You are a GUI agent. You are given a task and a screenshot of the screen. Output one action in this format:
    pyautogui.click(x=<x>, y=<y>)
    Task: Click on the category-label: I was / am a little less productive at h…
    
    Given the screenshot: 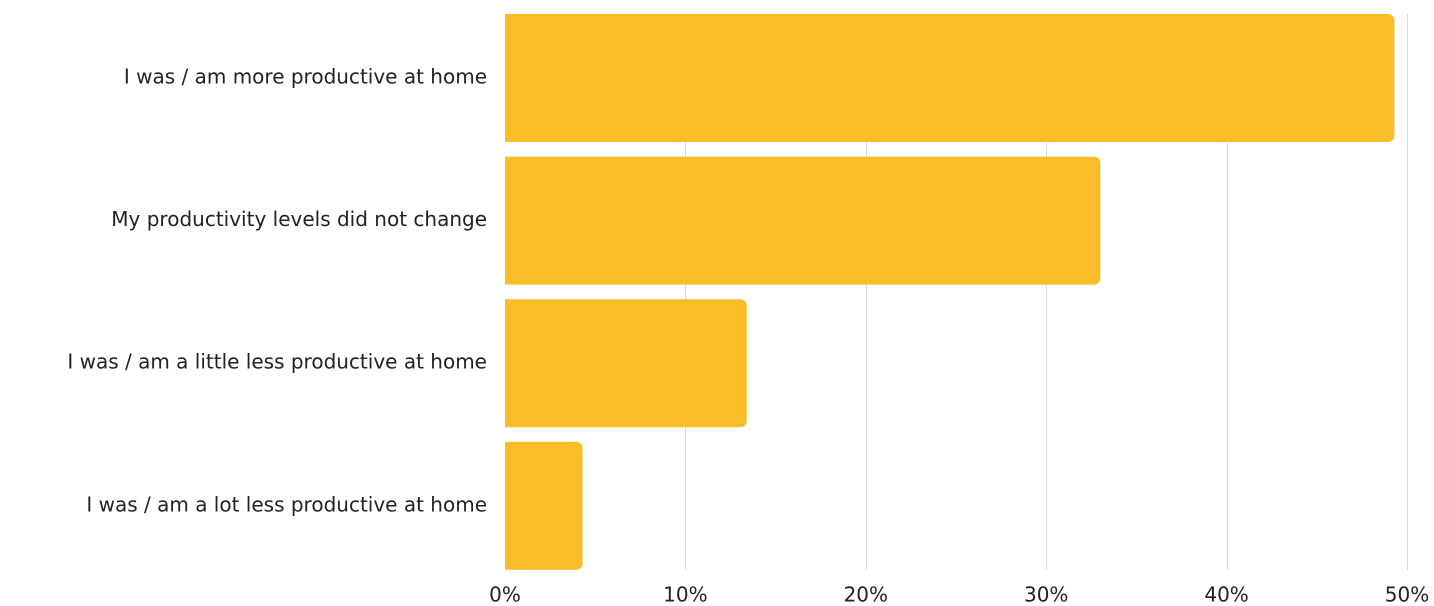 What is the action you would take?
    pyautogui.click(x=277, y=362)
    